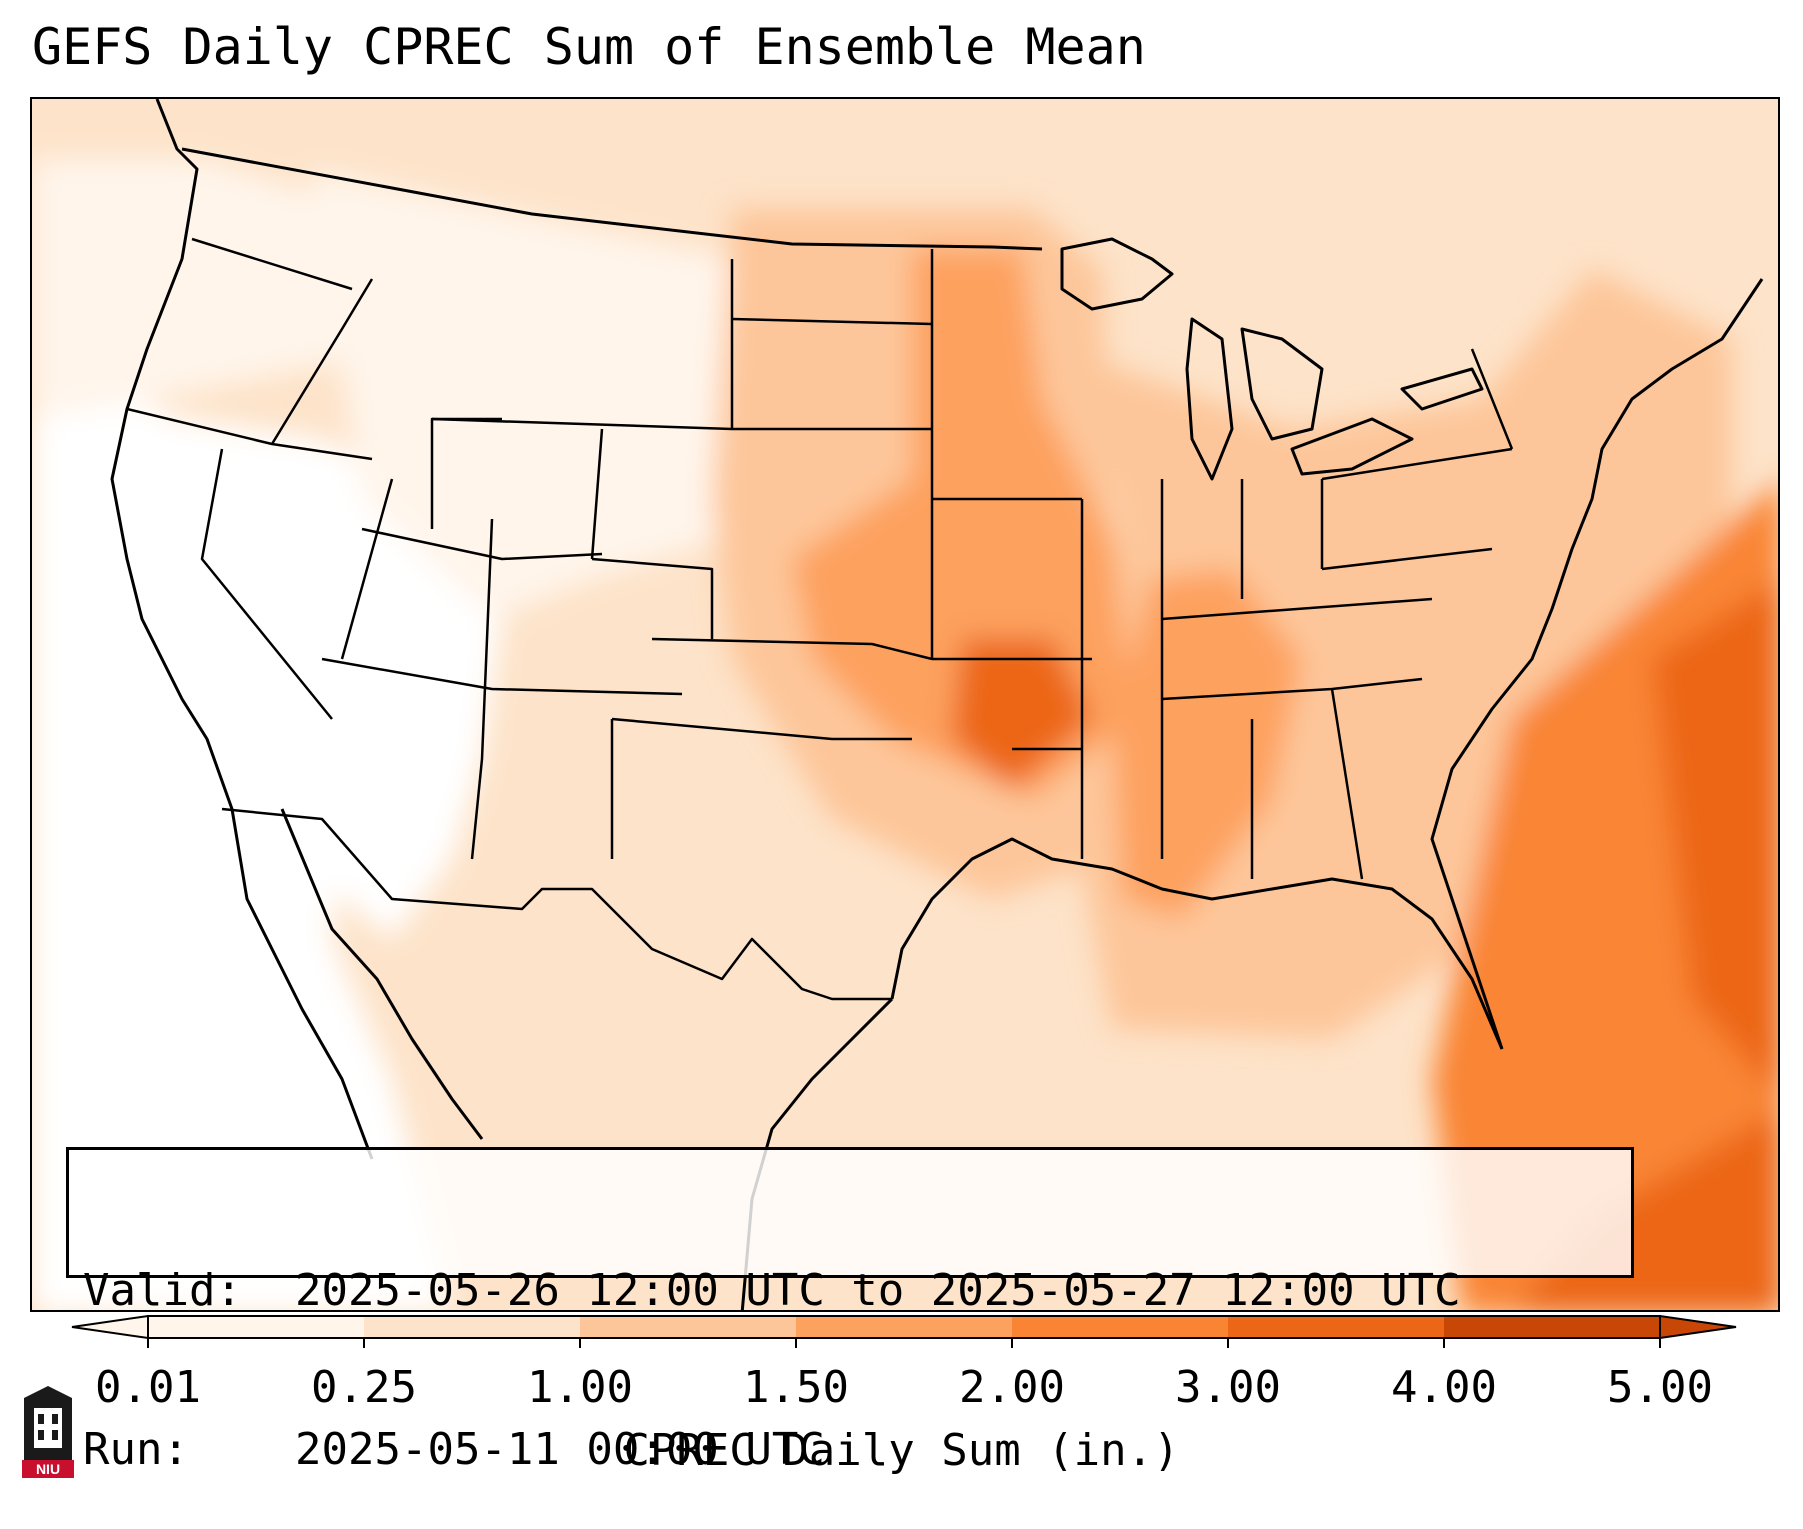 This screenshot has width=1803, height=1529. I want to click on lake-ontario, so click(1442, 389).